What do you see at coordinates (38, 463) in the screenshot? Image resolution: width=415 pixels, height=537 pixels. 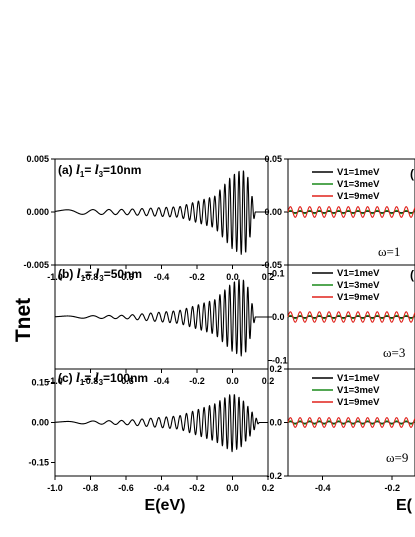 I see `y-tick-label: -0.15` at bounding box center [38, 463].